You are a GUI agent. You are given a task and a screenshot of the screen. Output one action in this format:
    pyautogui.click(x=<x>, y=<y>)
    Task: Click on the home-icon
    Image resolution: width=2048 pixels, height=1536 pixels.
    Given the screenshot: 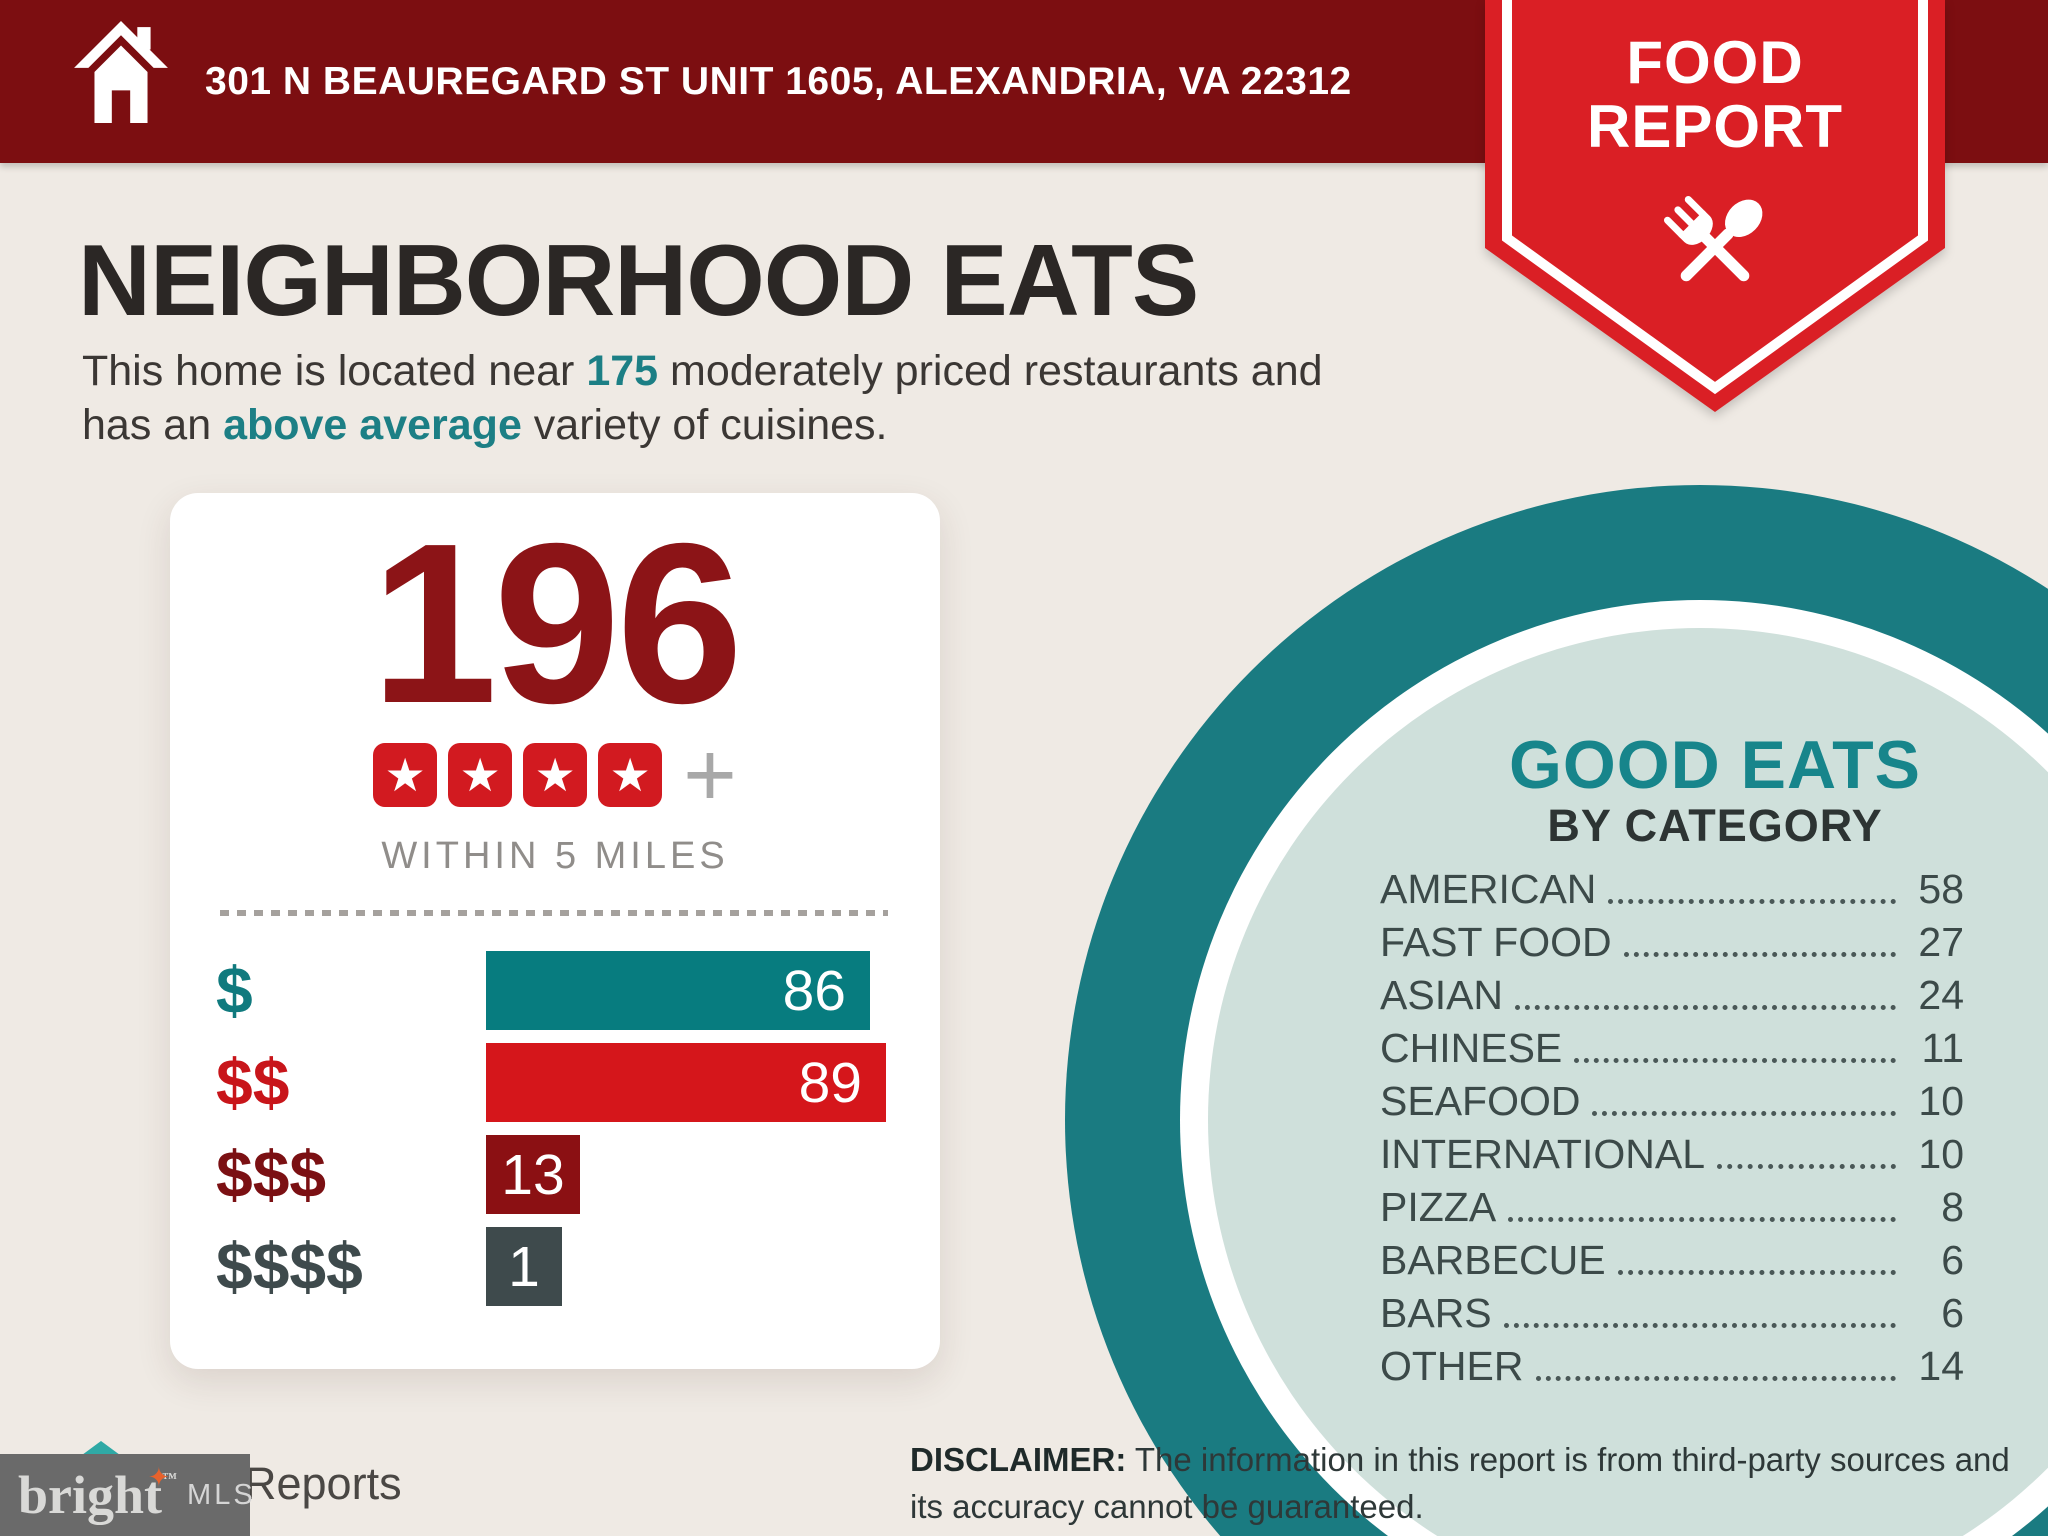 What is the action you would take?
    pyautogui.click(x=121, y=71)
    